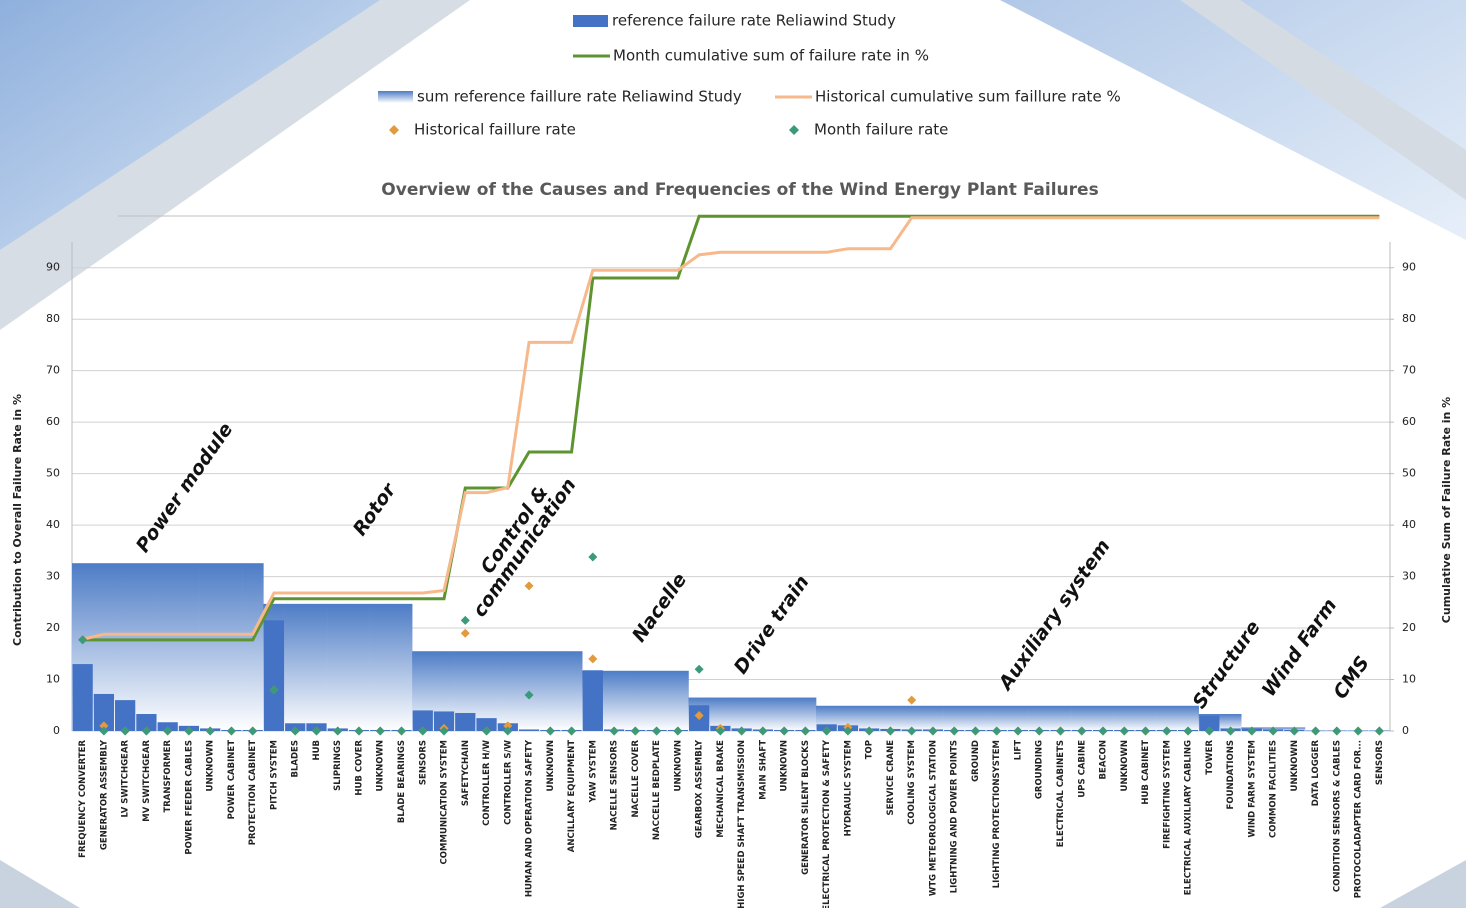 The height and width of the screenshot is (908, 1466). What do you see at coordinates (53, 627) in the screenshot?
I see `y-tick-label: 20` at bounding box center [53, 627].